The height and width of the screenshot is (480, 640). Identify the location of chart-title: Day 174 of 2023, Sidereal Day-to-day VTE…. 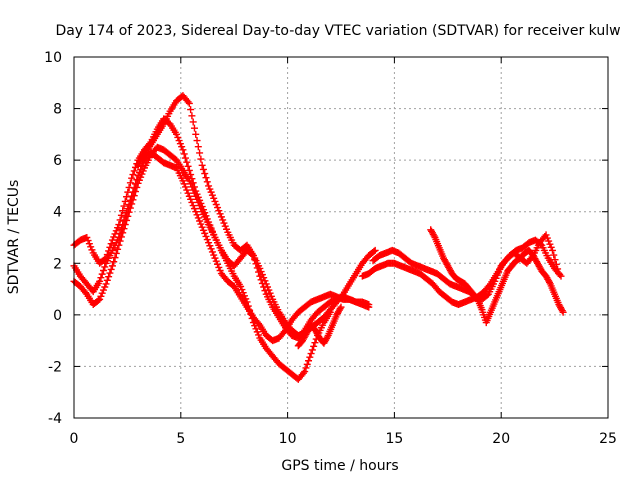
(337, 31).